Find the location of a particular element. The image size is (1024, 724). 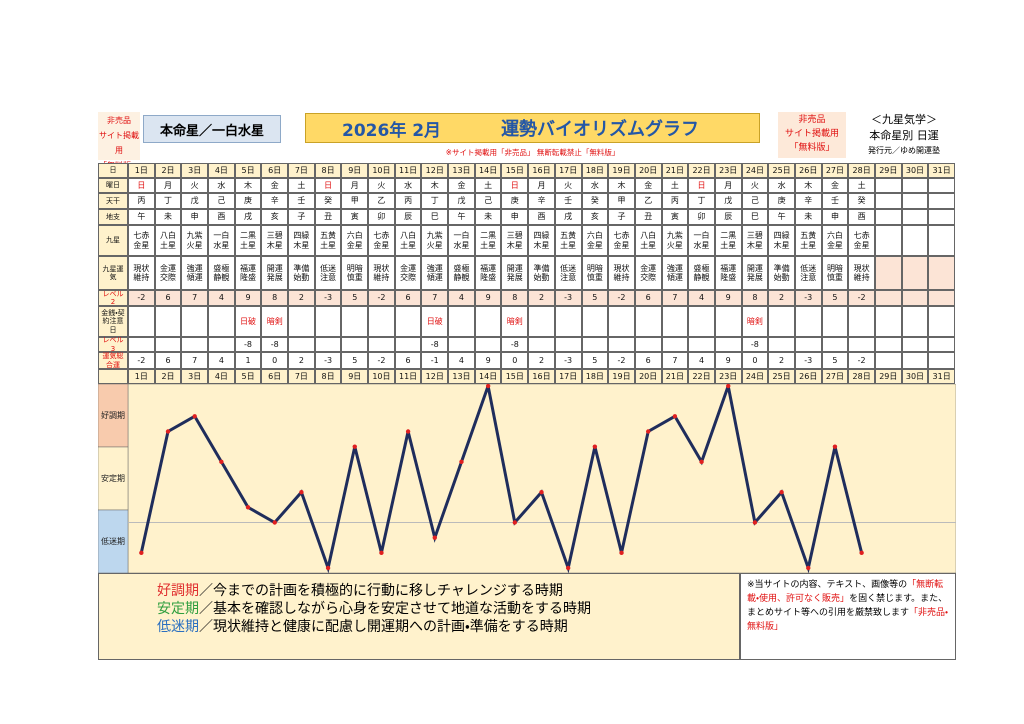

caution-cell: 暗剣 is located at coordinates (515, 321).